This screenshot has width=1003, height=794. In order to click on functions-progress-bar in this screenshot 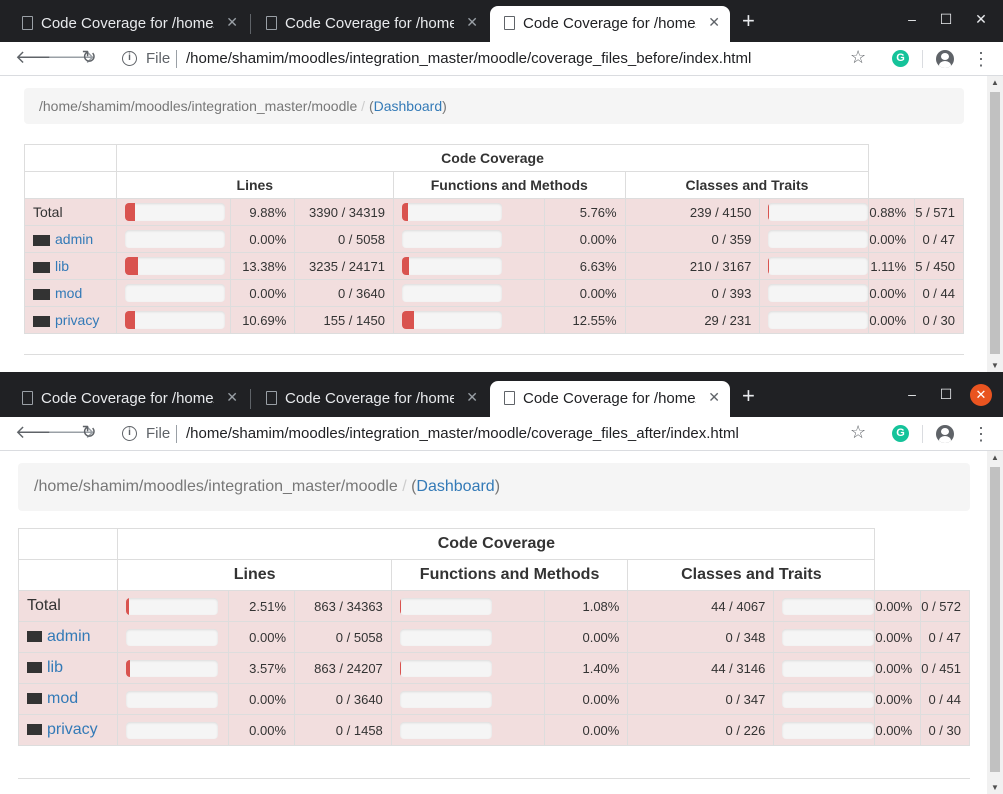, I will do `click(445, 606)`.